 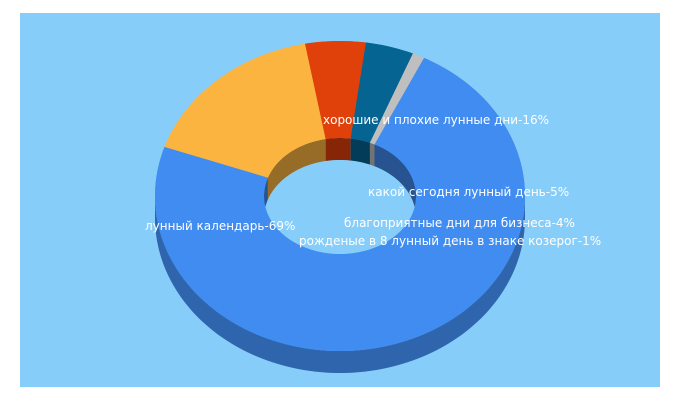 What do you see at coordinates (468, 192) in the screenshot?
I see `label-lunar-day-today: какой сегодня лунный день-5%` at bounding box center [468, 192].